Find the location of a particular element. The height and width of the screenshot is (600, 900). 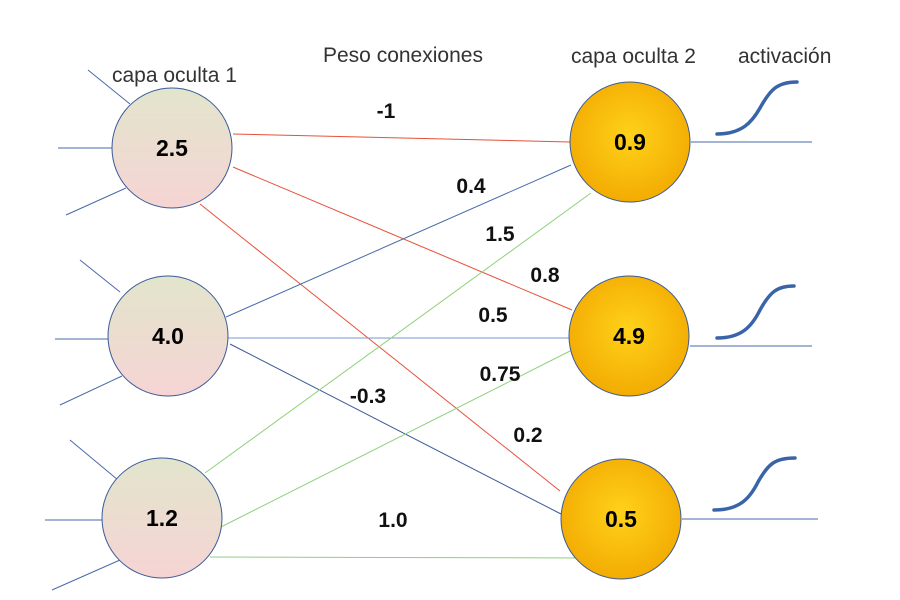

layer2-node-value: 0.9 is located at coordinates (630, 142).